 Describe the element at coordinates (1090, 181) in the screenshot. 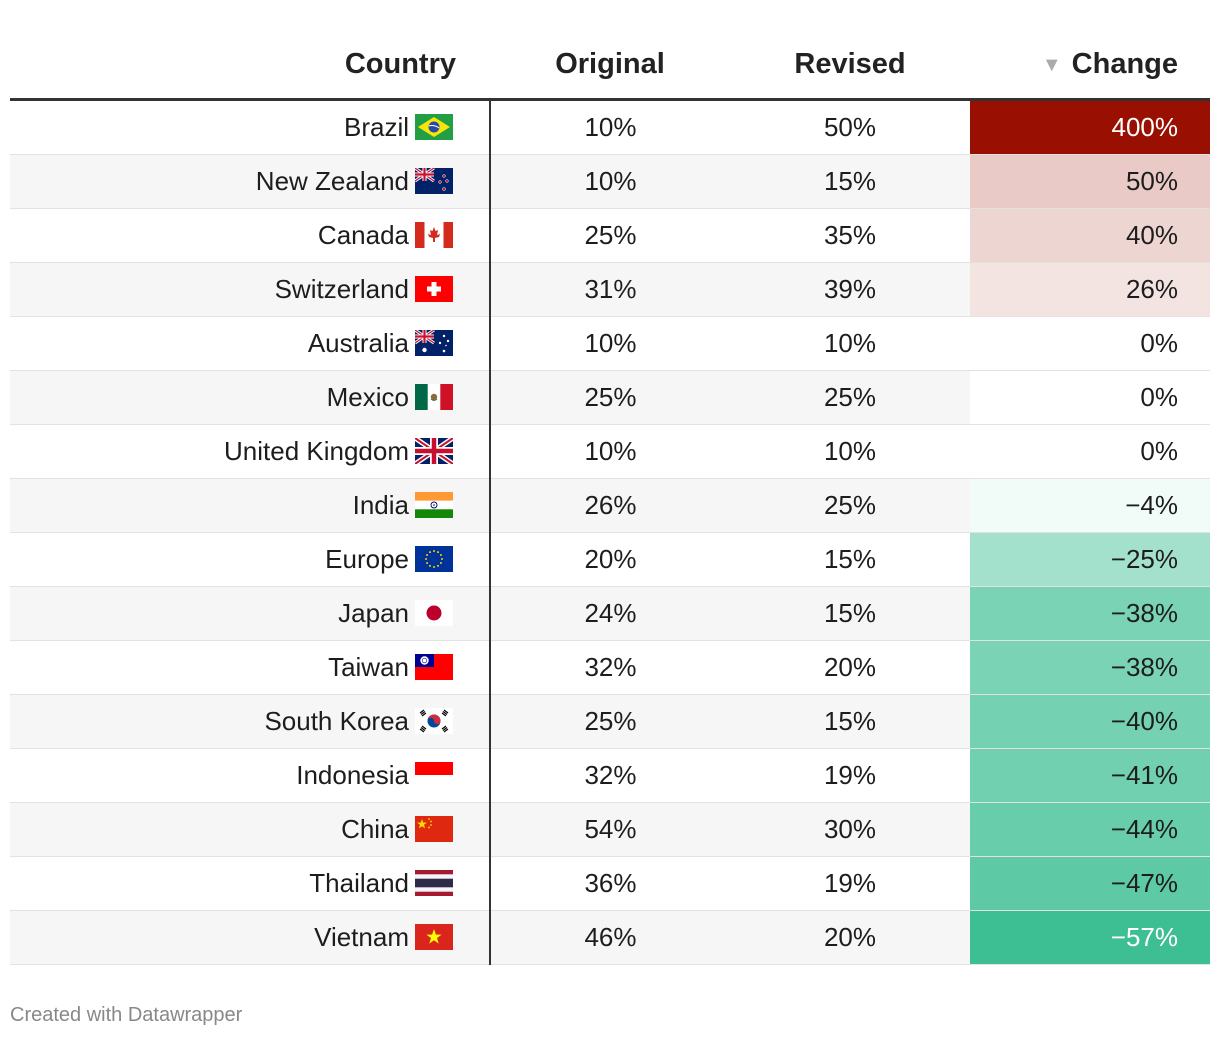

I see `cell-change: 50%` at that location.